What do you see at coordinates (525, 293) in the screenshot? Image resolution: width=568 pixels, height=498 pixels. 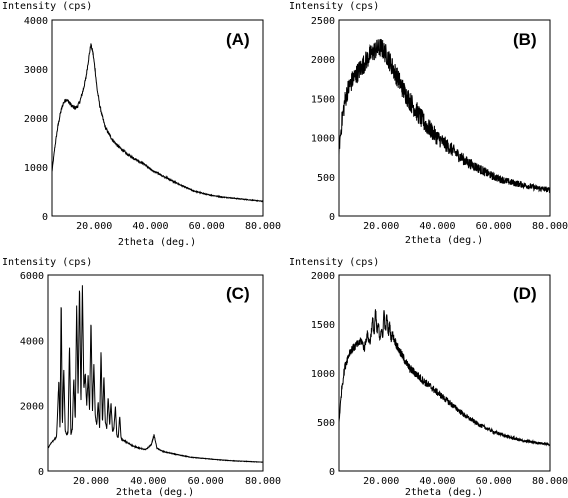 I see `panel-label: (D)` at bounding box center [525, 293].